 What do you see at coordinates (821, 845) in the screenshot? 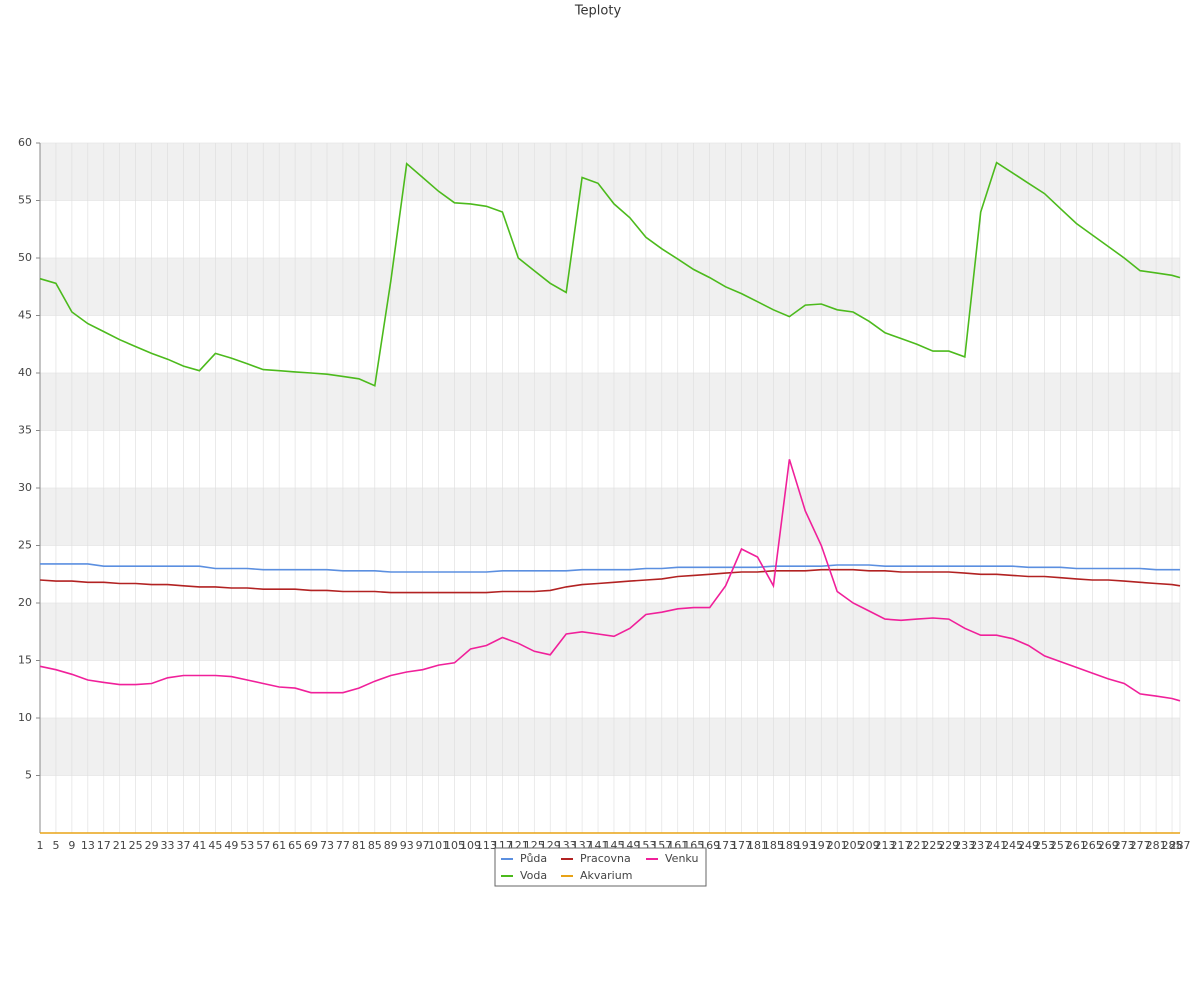
I see `x-tick-label: 197` at bounding box center [821, 845].